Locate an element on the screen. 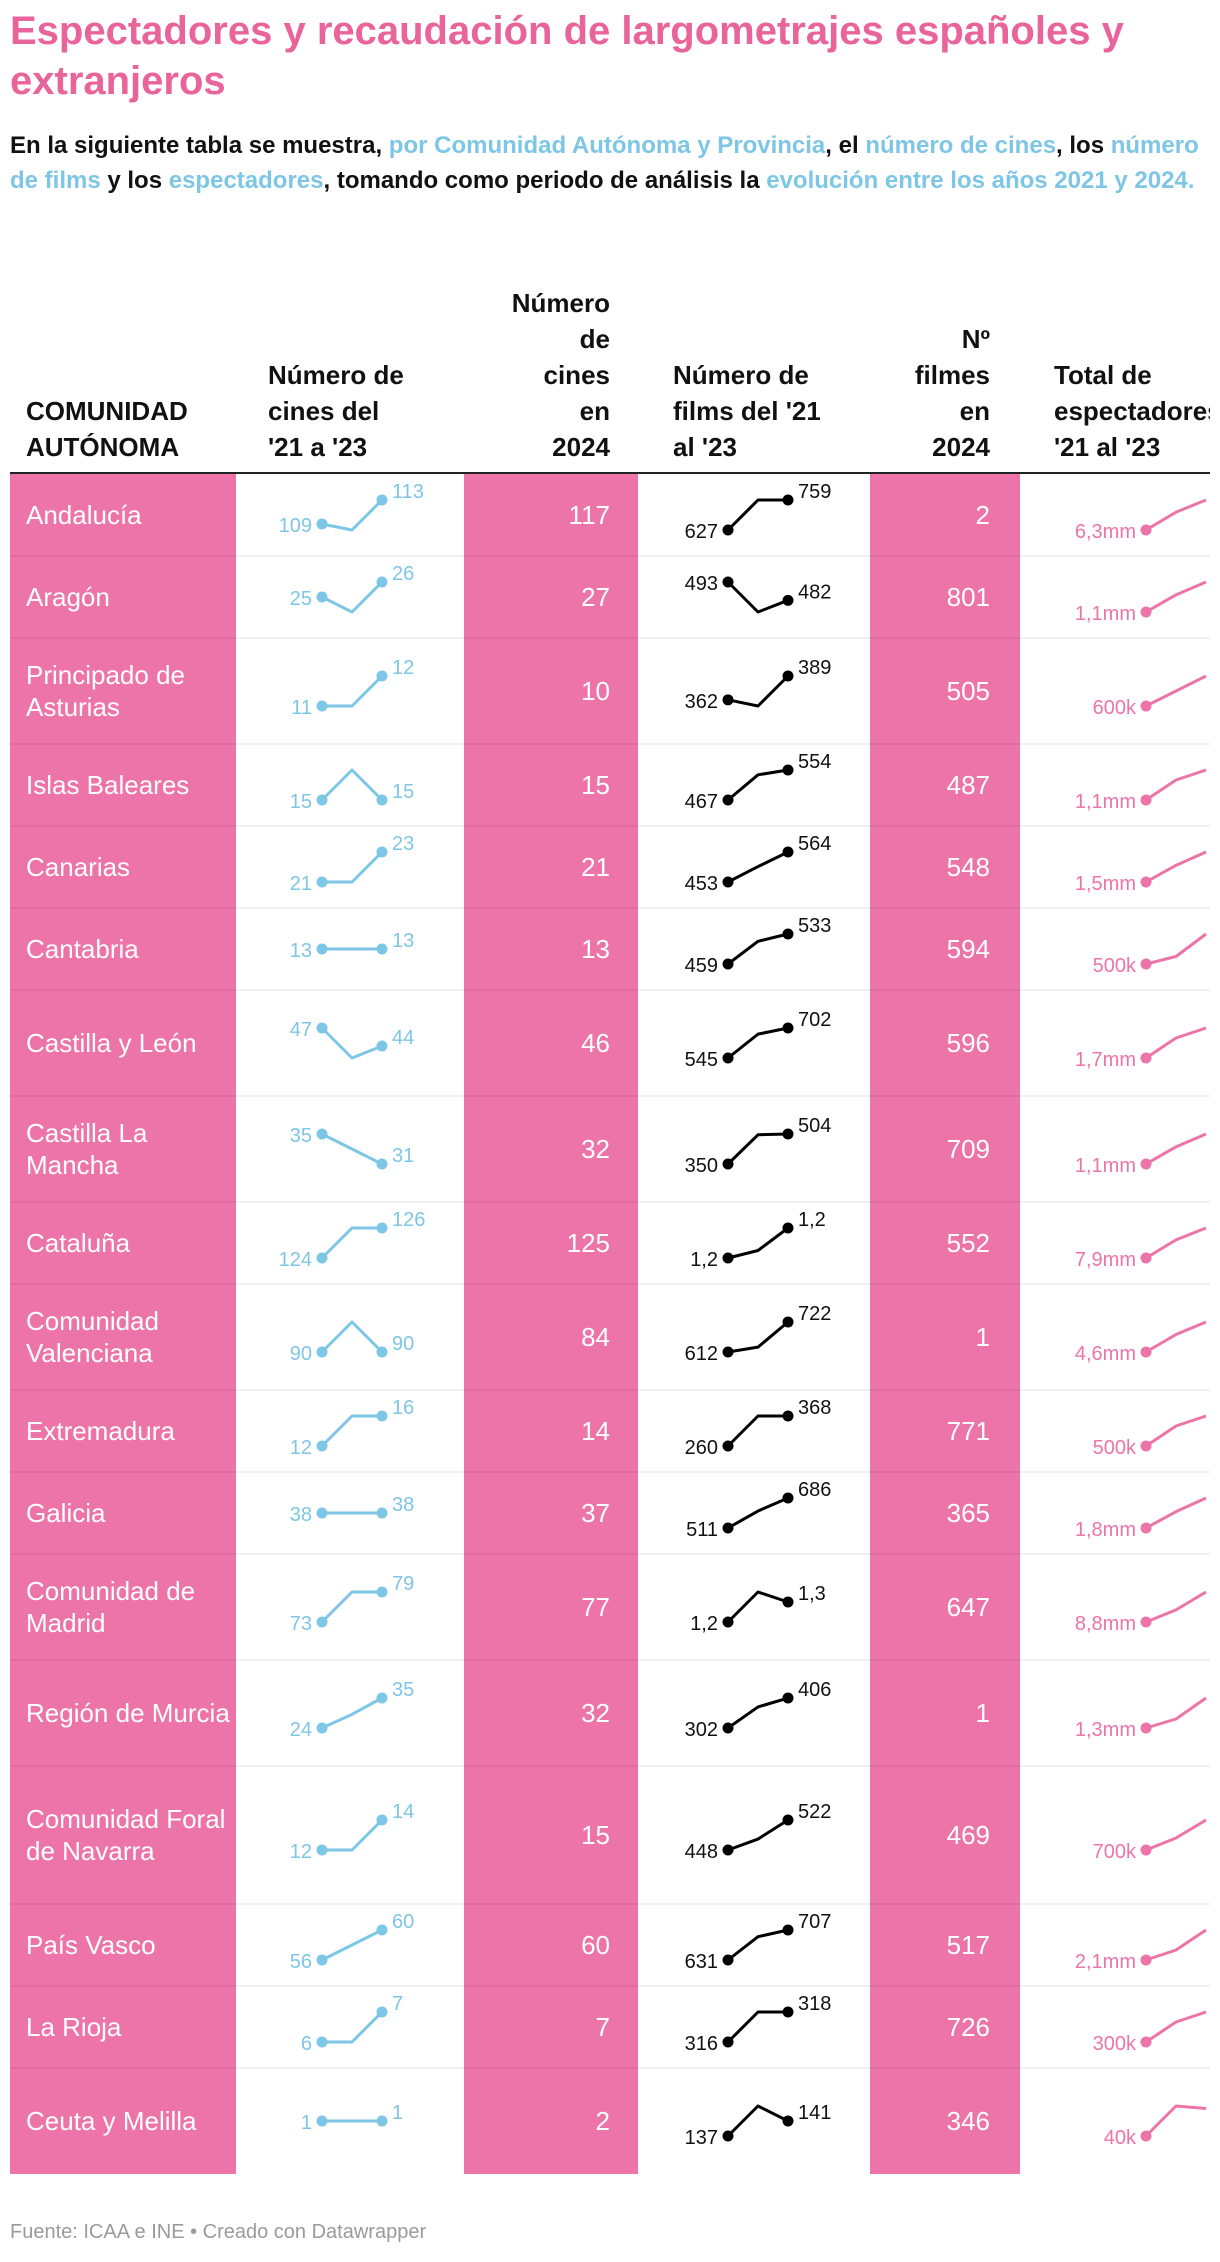 The height and width of the screenshot is (2262, 1220). films-sparkline-start-label: 467 is located at coordinates (701, 802).